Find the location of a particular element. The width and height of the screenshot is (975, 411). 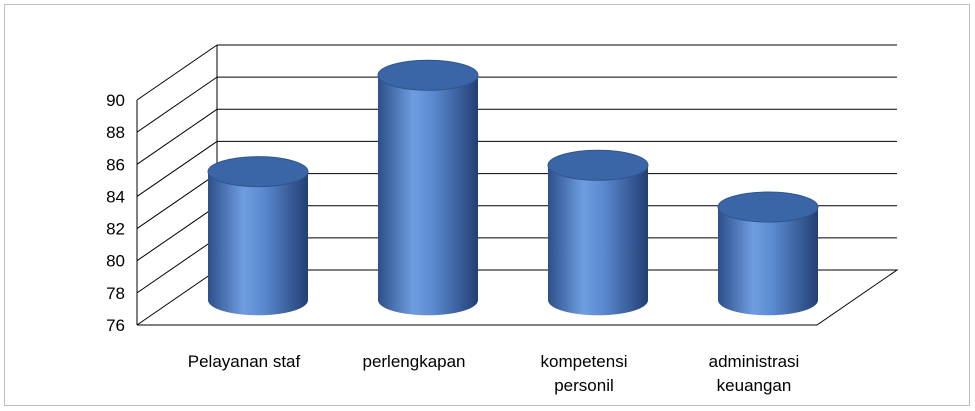

y-tick-label: 80 is located at coordinates (115, 261).